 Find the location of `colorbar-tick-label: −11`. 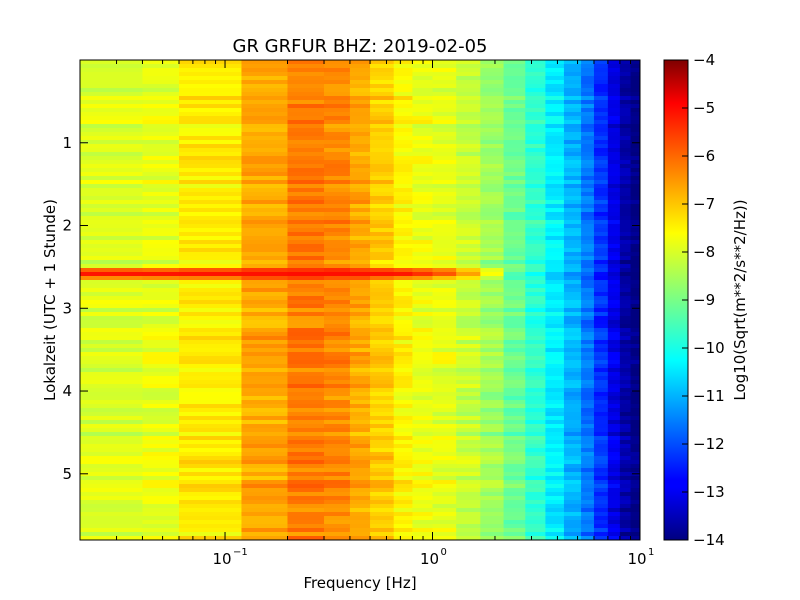

colorbar-tick-label: −11 is located at coordinates (709, 396).